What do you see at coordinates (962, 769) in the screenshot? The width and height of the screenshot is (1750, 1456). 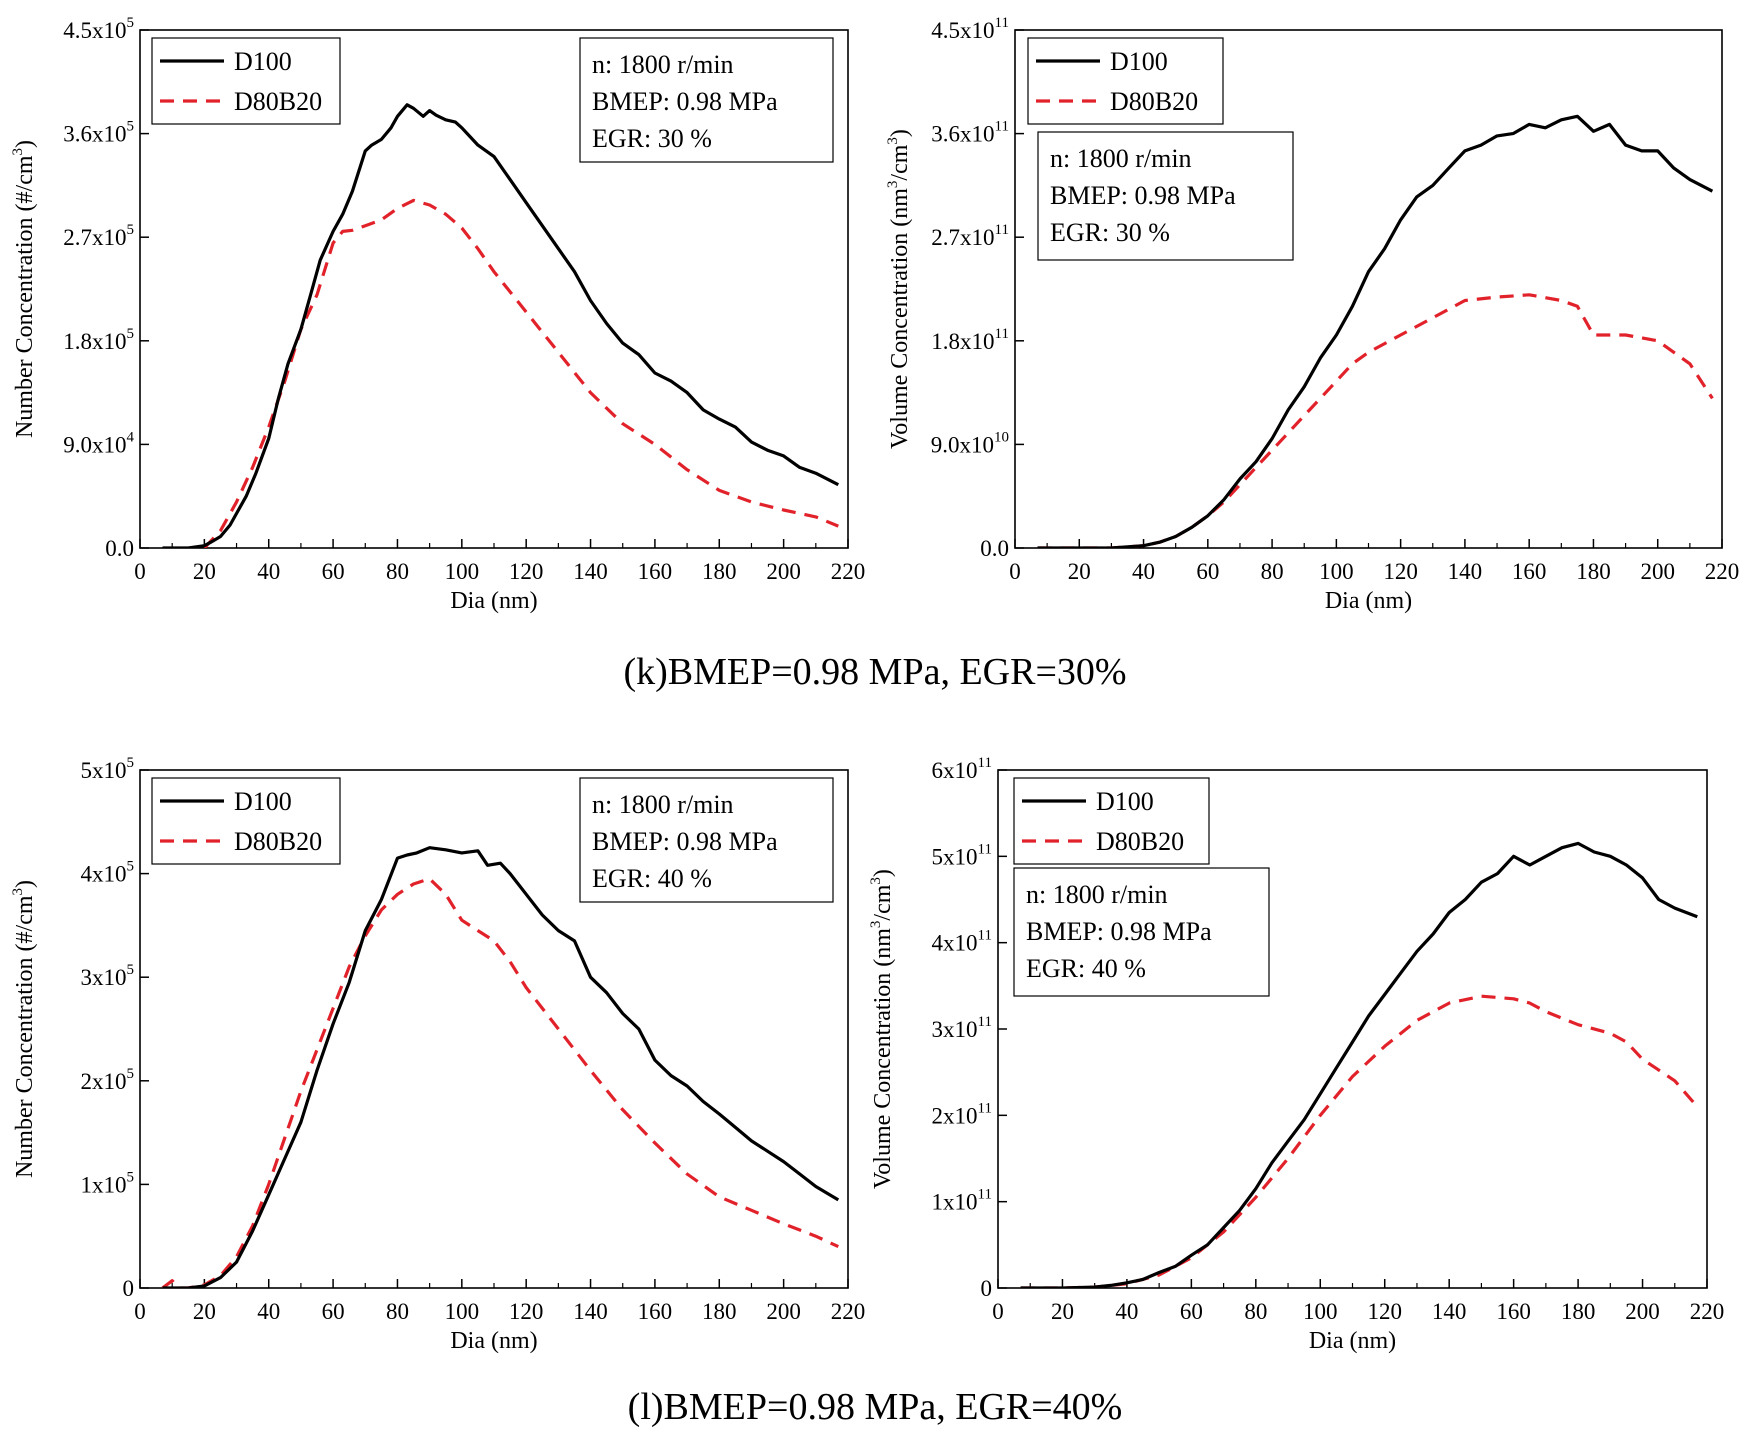 I see `y-tick-label: 6x10¹¹` at bounding box center [962, 769].